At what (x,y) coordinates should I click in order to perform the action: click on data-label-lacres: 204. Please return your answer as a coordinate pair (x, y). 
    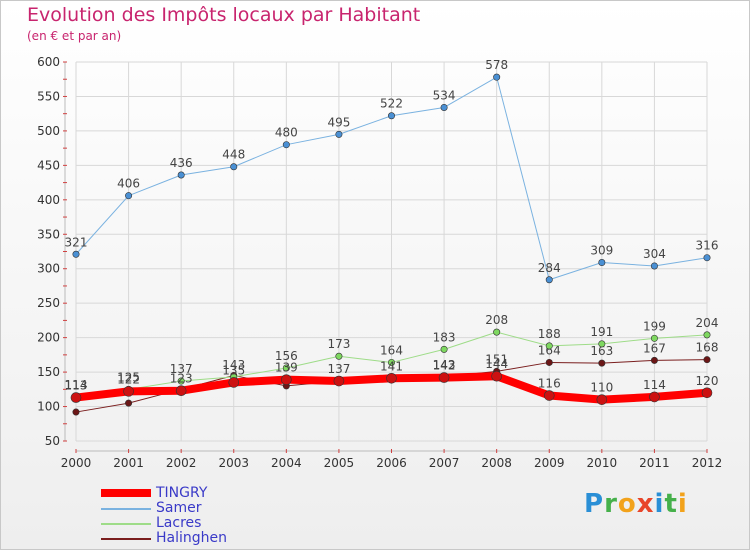
    Looking at the image, I should click on (707, 323).